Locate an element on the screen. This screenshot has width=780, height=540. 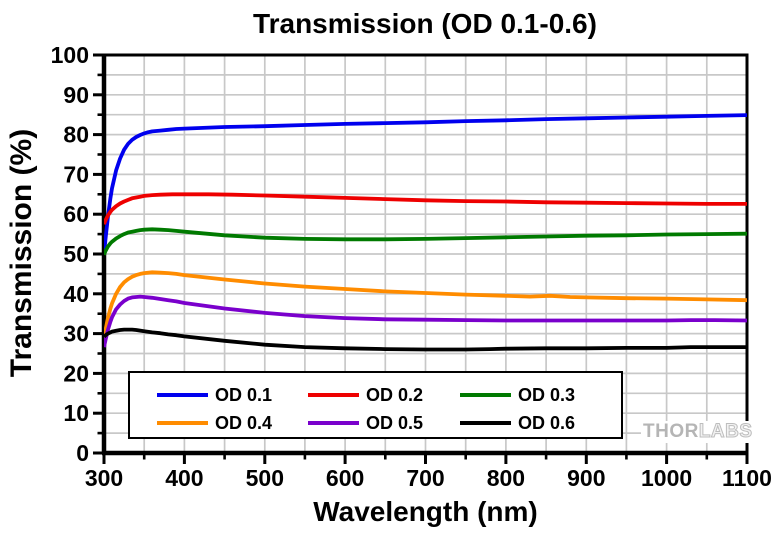
x-tick-label: 400 is located at coordinates (184, 478).